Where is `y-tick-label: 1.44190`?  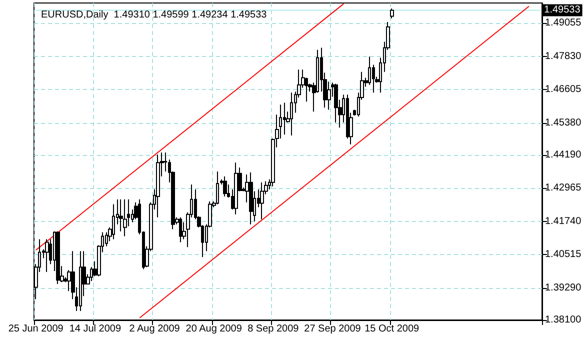 y-tick-label: 1.44190 is located at coordinates (563, 154).